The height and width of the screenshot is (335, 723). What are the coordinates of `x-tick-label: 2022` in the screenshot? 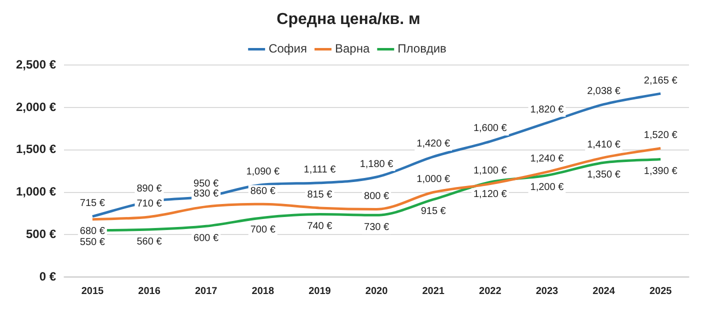 It's located at (490, 291).